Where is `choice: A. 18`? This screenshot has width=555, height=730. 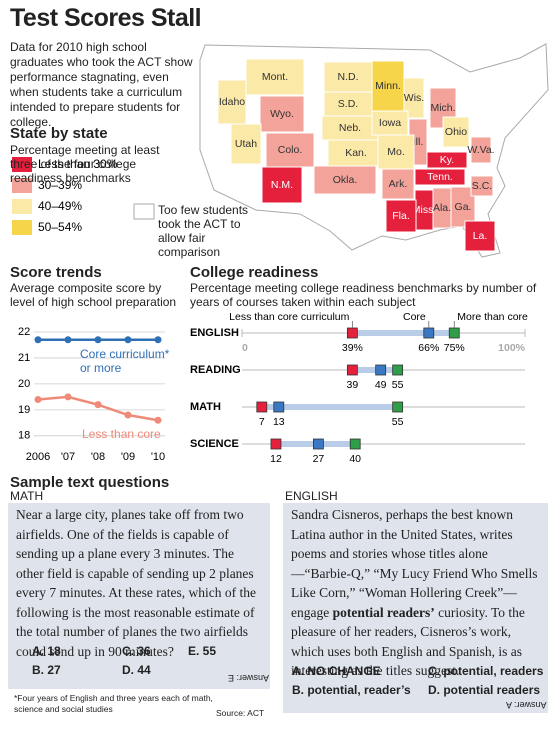
choice: A. 18 is located at coordinates (46, 651).